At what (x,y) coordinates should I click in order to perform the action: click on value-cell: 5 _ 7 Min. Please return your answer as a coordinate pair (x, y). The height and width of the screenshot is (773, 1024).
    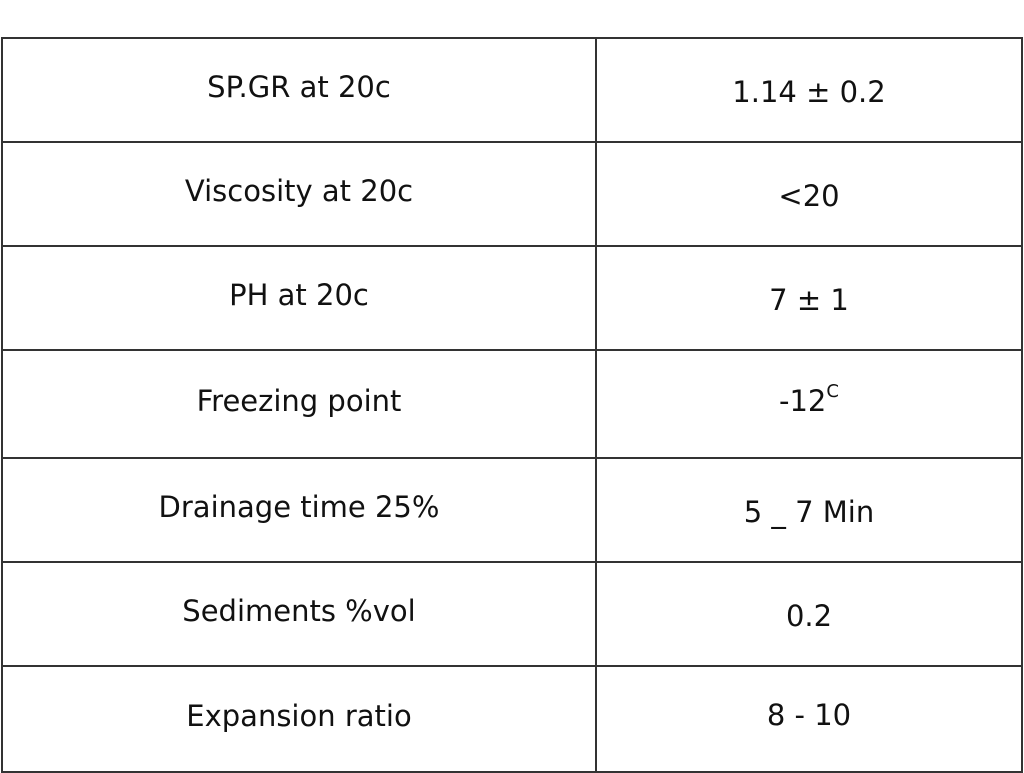
    Looking at the image, I should click on (809, 510).